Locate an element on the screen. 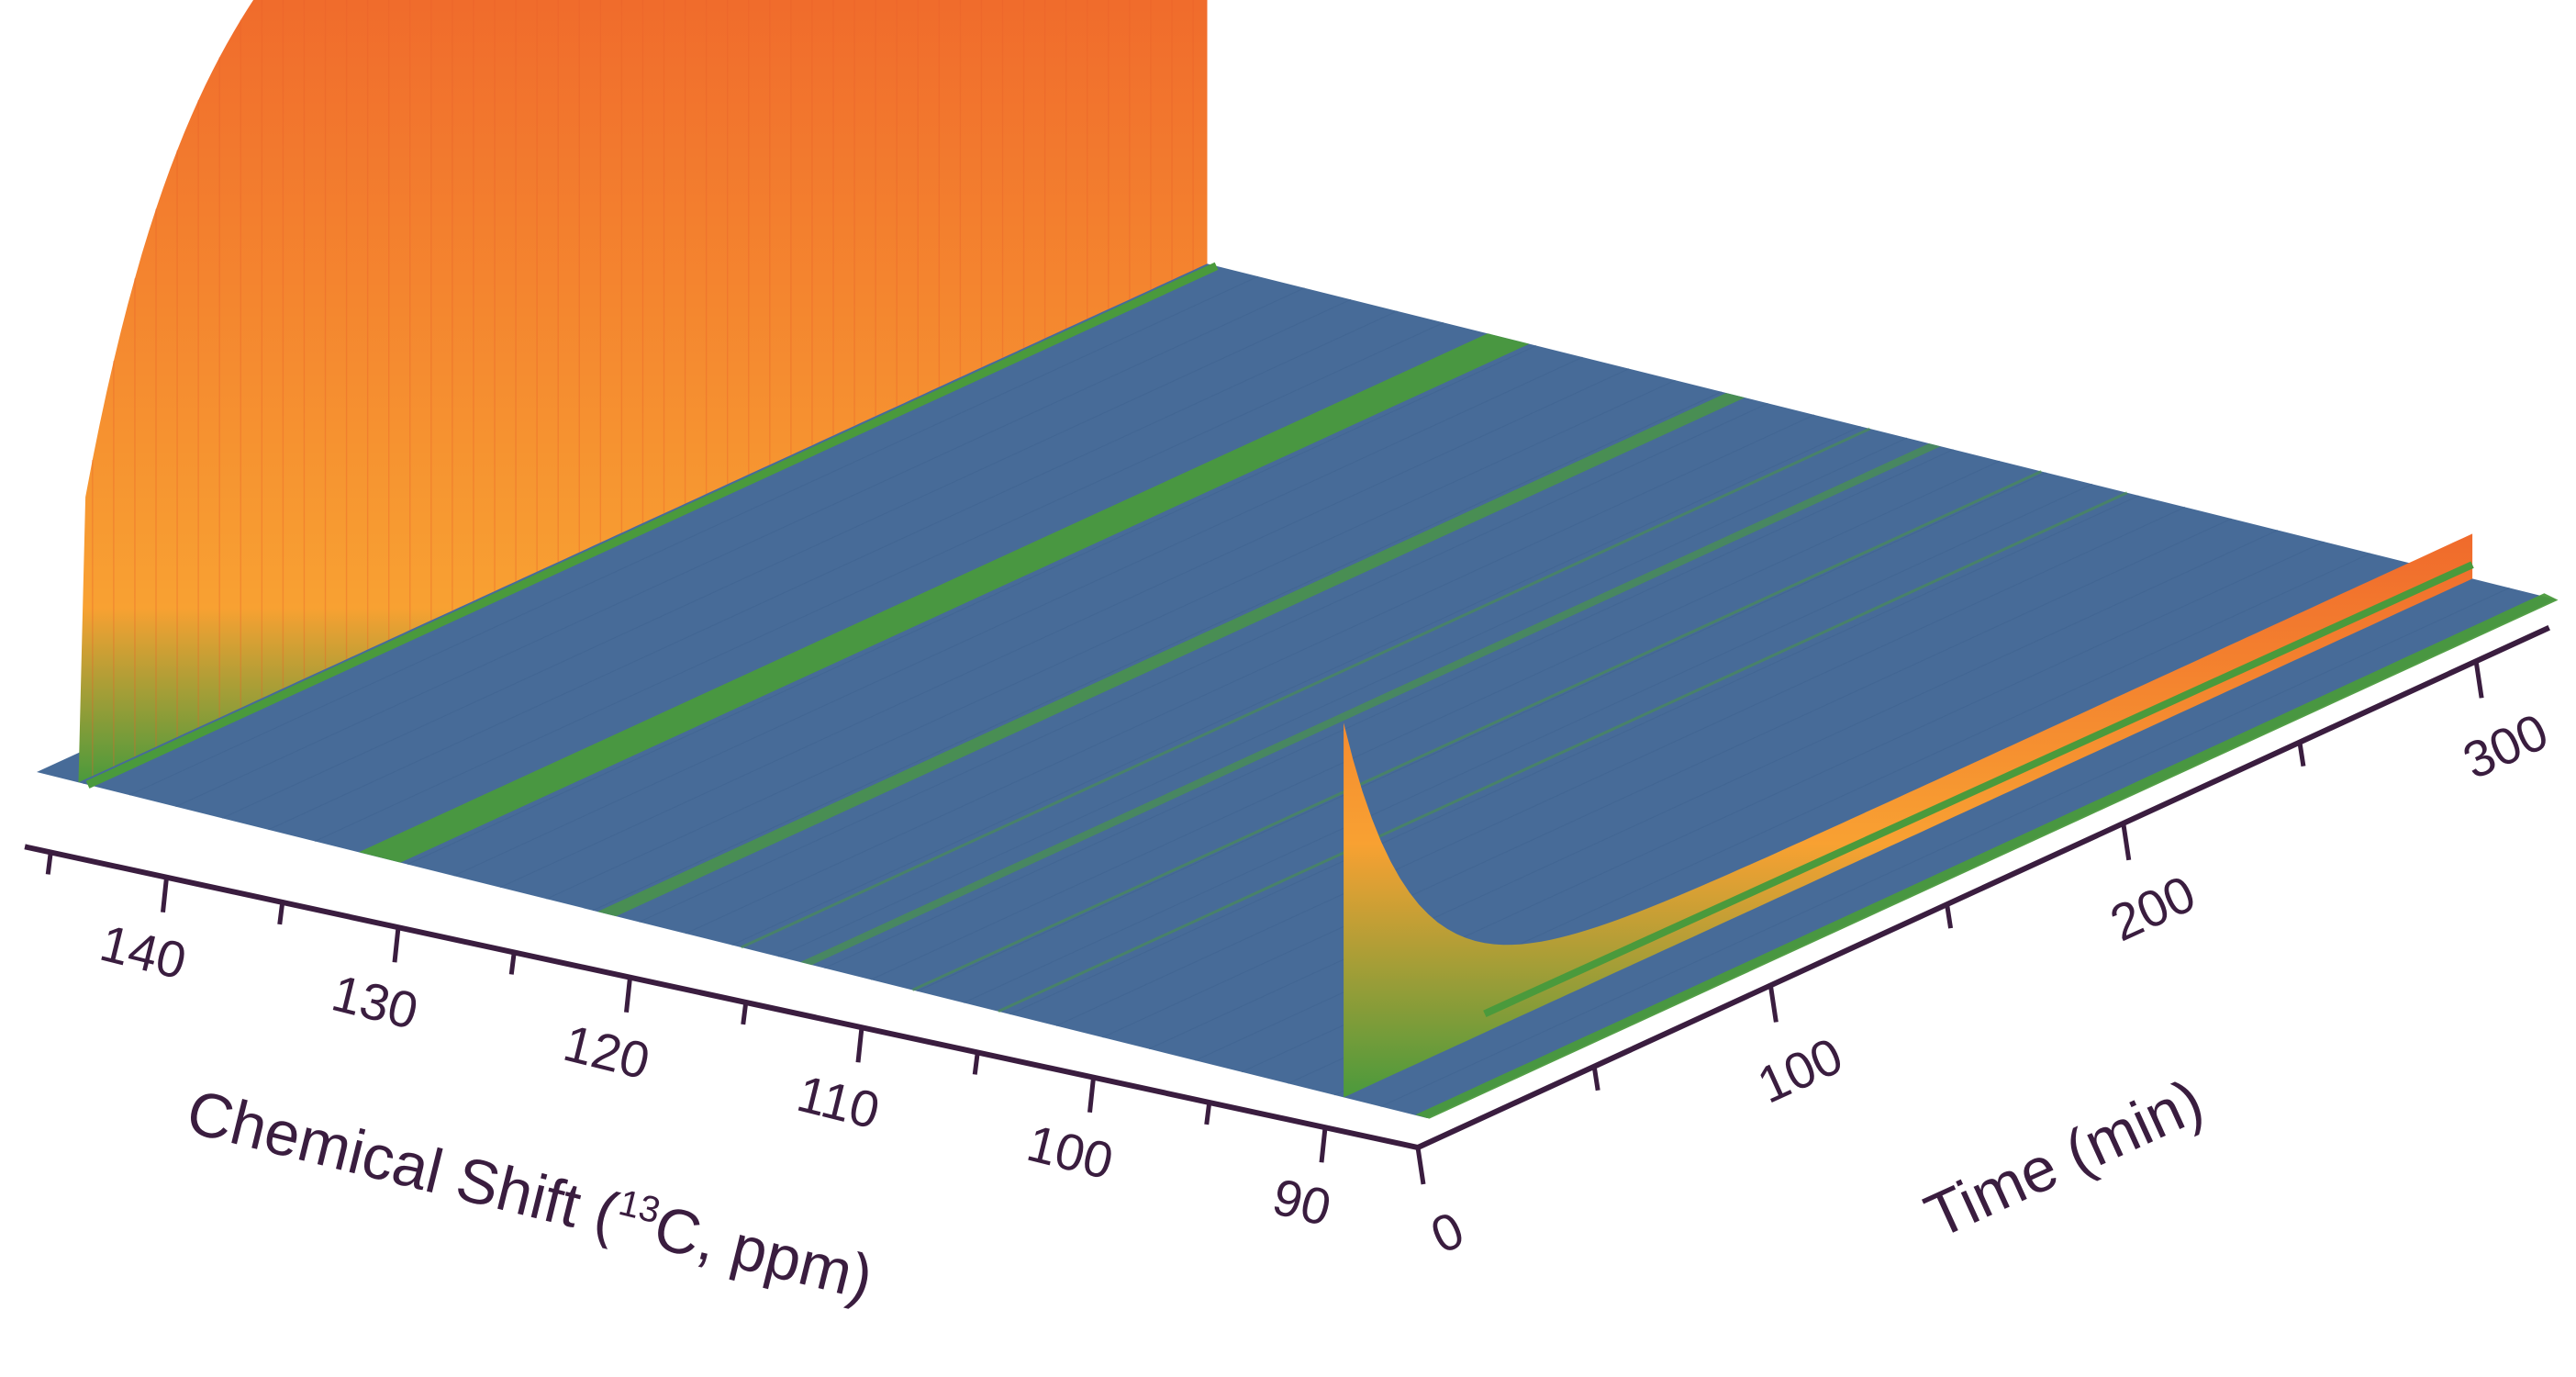 The image size is (2576, 1377). y-axis-tick-label: 100 is located at coordinates (1800, 1070).